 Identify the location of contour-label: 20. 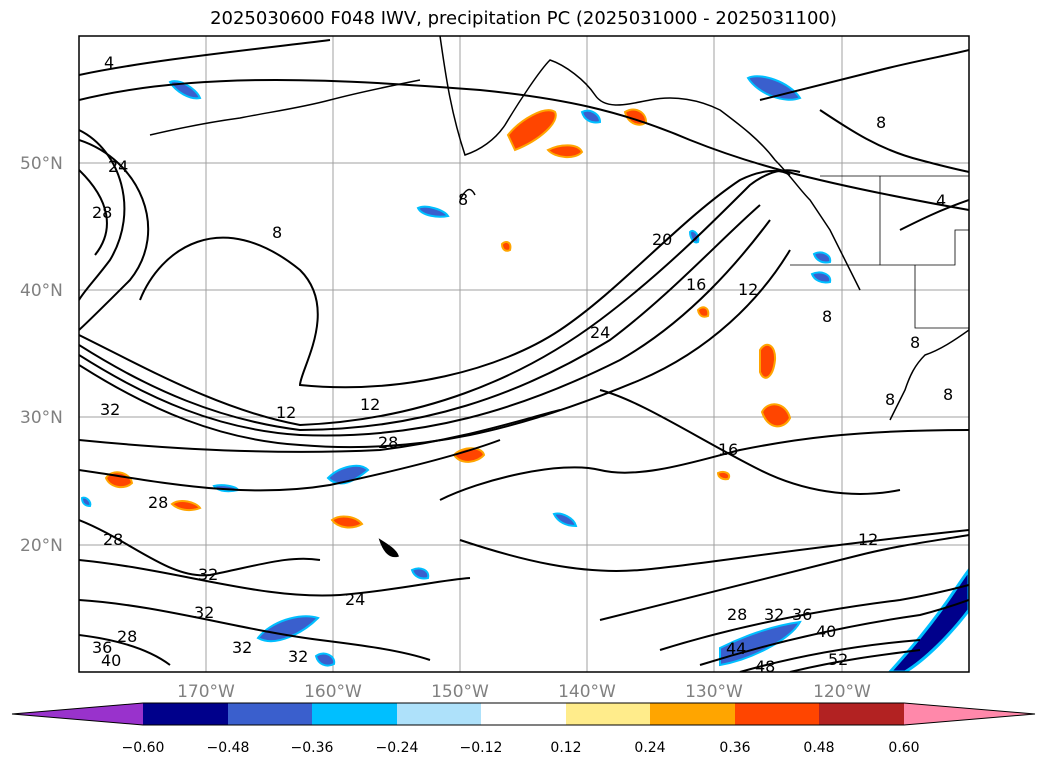
(662, 239).